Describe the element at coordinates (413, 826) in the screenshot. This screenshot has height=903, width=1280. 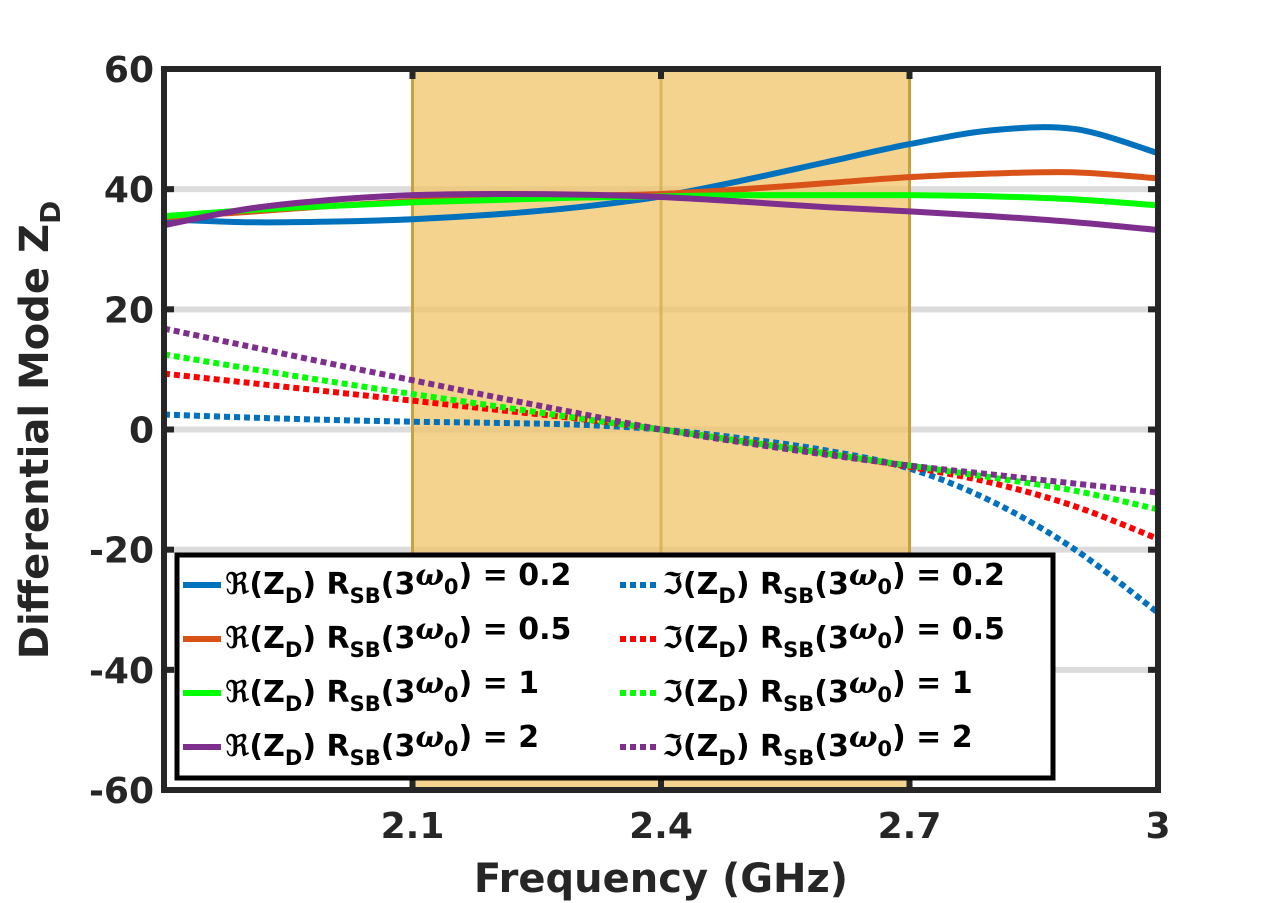
I see `x-tick-label: 2.1` at that location.